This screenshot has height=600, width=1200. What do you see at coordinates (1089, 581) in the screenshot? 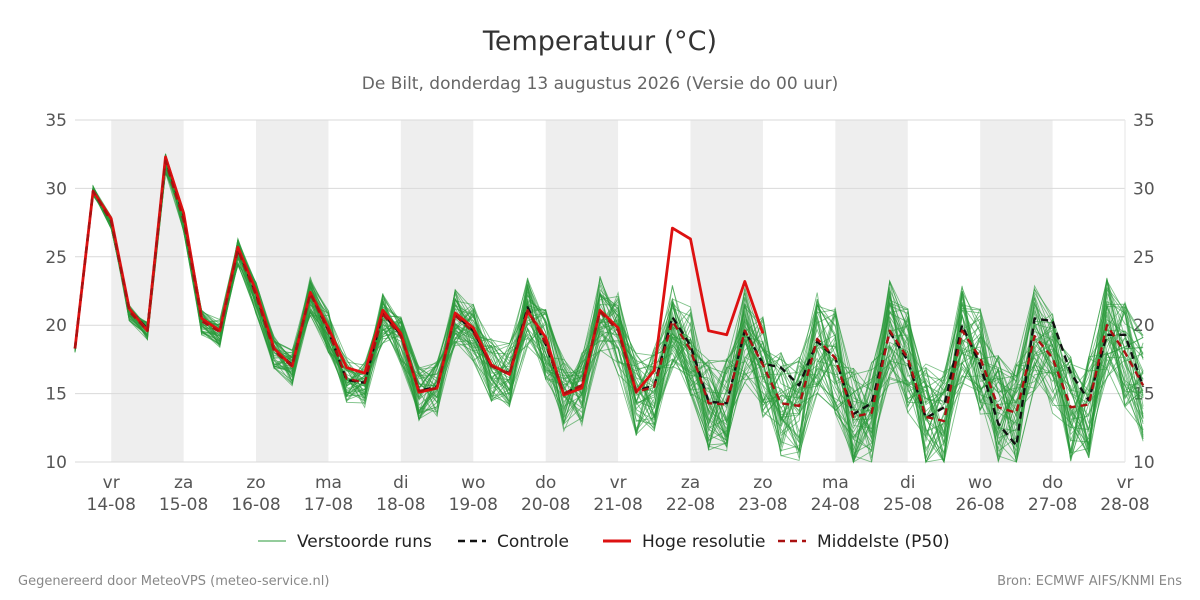
I see `footer-source: Bron: ECMWF AIFS/KNMI Ens` at bounding box center [1089, 581].